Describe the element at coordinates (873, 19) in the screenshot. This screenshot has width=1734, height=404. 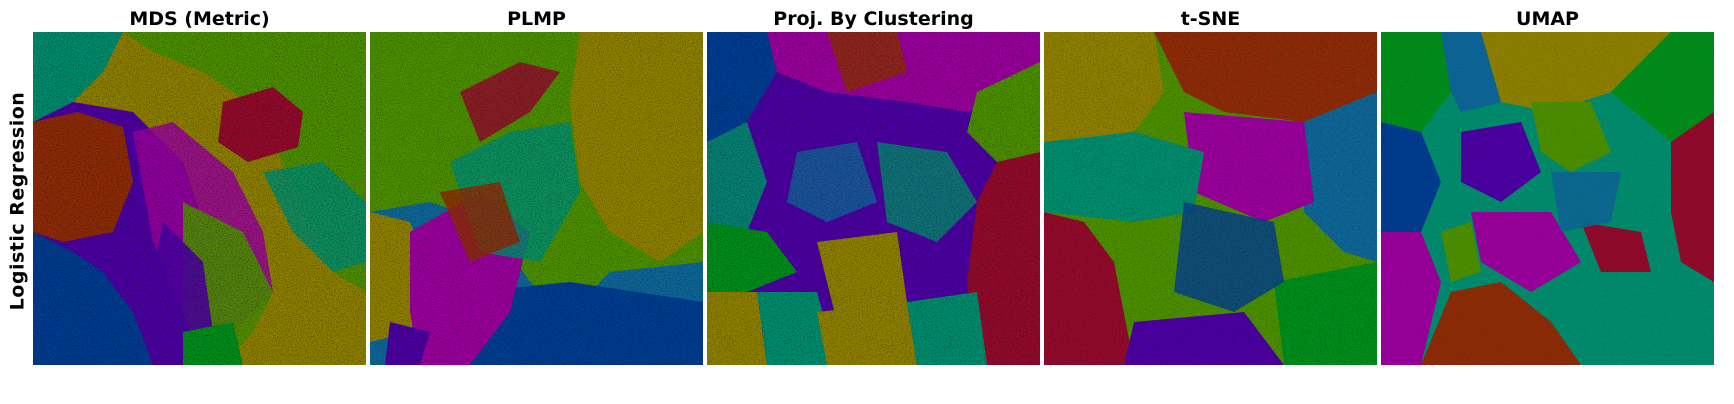
I see `panel-title-proj-by-clustering: Proj. By Clustering` at that location.